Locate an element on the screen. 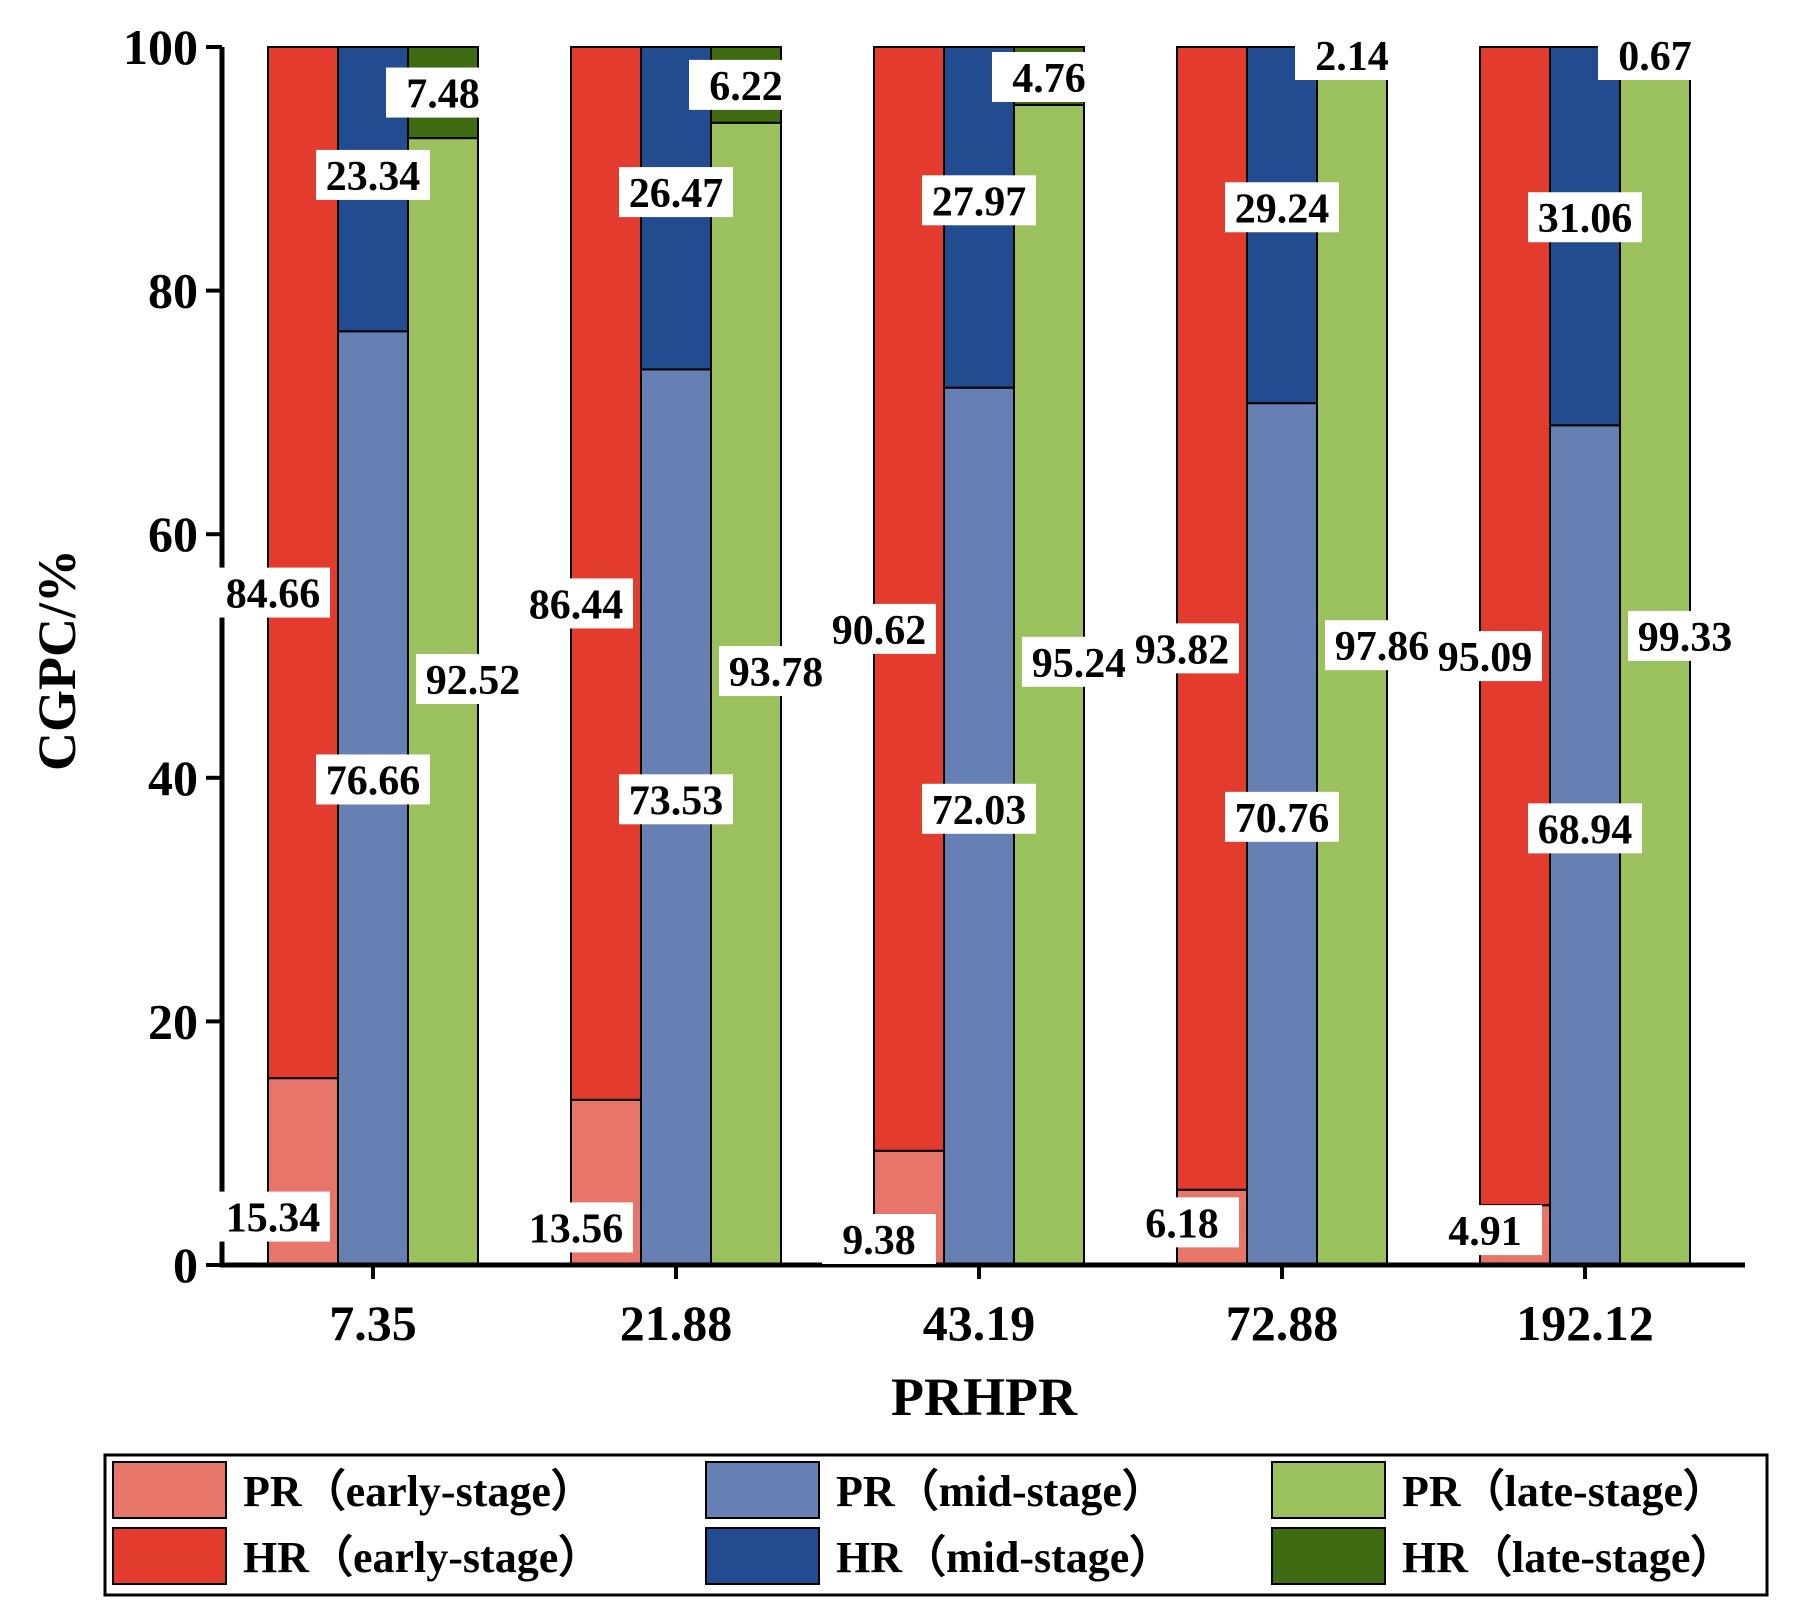 Image resolution: width=1819 pixels, height=1615 pixels. data-label-hr-early-stage-72.88: 93.82 is located at coordinates (1182, 648).